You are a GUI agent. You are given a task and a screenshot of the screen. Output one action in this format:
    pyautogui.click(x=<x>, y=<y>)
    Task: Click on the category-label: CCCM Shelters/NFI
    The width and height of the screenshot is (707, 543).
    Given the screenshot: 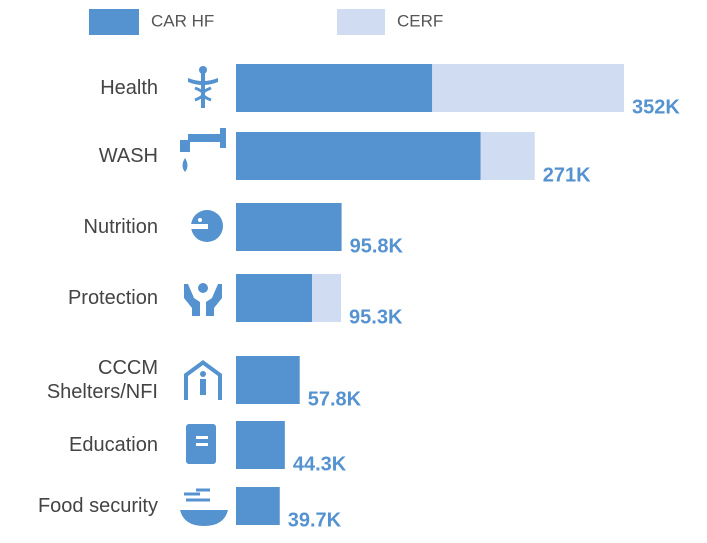 What is the action you would take?
    pyautogui.click(x=102, y=380)
    